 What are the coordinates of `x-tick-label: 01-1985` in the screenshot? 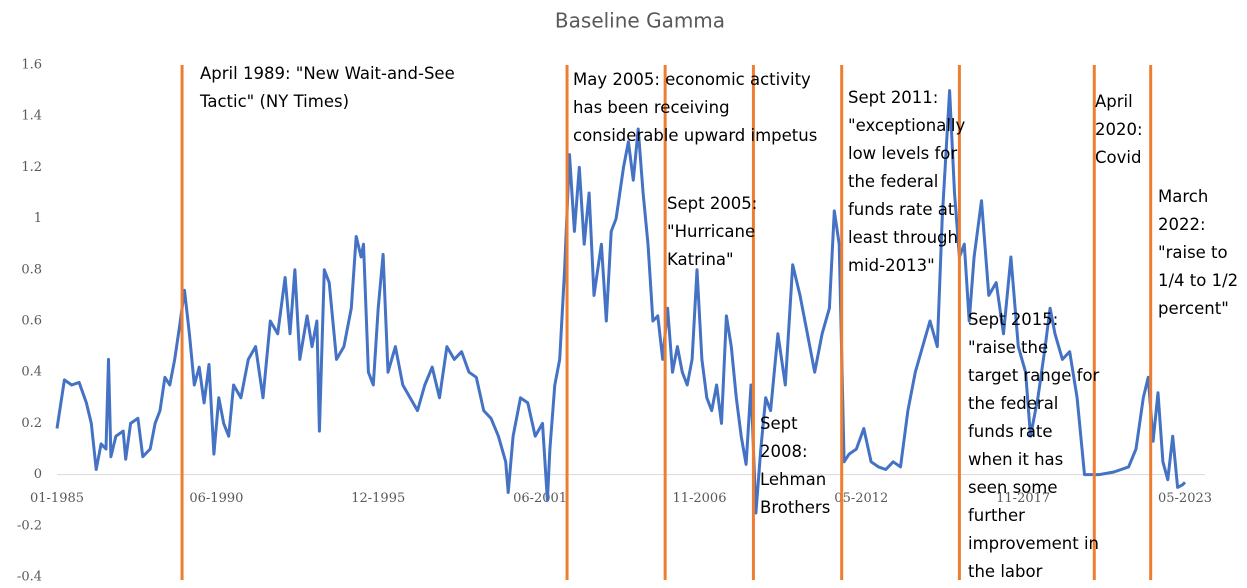 It's located at (57, 498).